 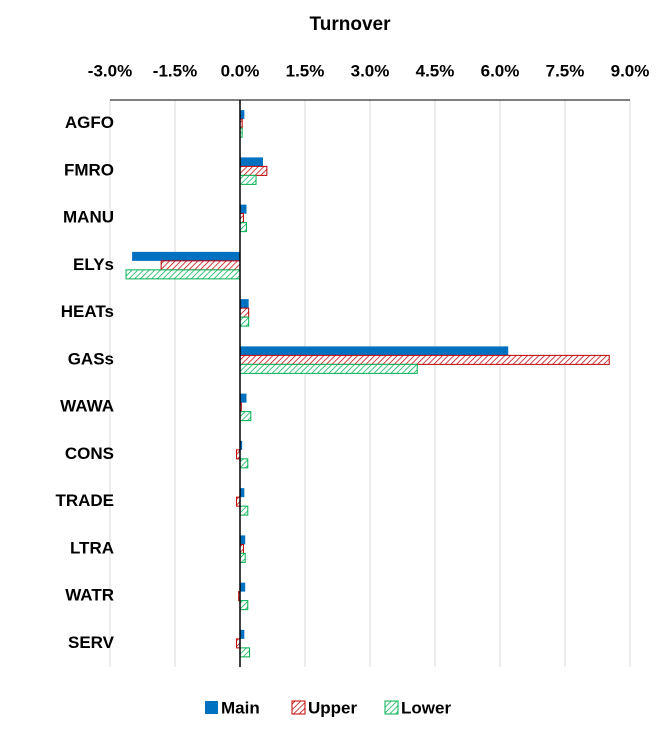 What do you see at coordinates (630, 70) in the screenshot?
I see `x-tick-label: 9.0%` at bounding box center [630, 70].